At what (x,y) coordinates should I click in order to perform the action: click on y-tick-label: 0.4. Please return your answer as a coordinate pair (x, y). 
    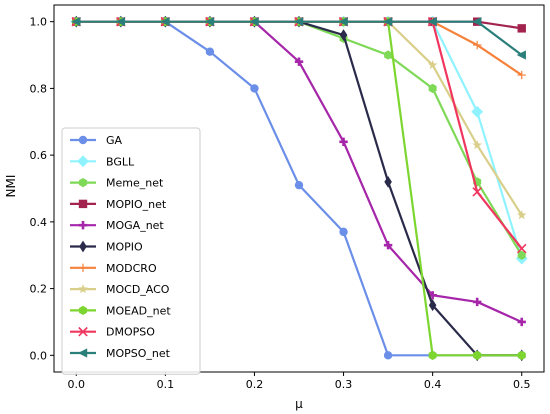
    Looking at the image, I should click on (39, 222).